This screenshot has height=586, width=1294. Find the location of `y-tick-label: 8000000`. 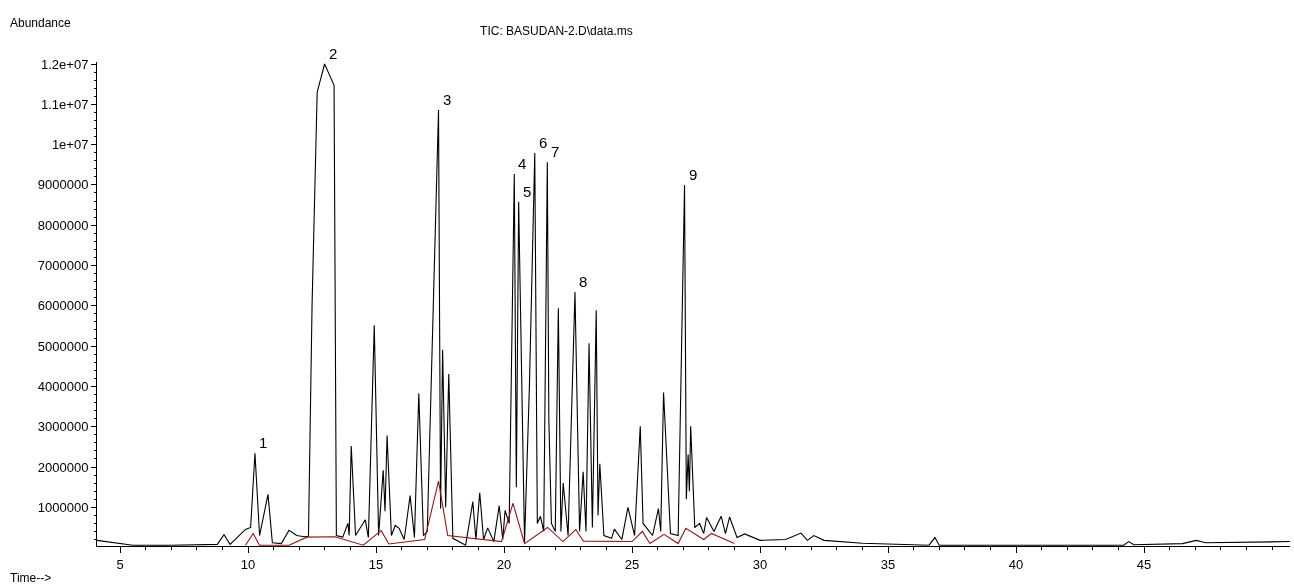

y-tick-label: 8000000 is located at coordinates (63, 225).